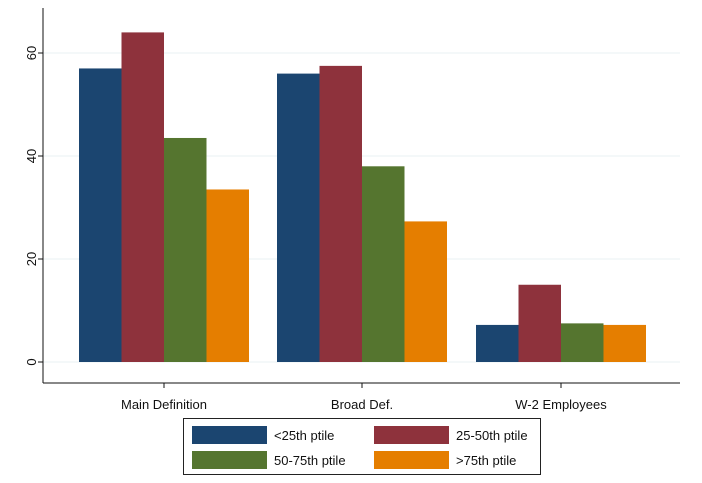 Image resolution: width=702 pixels, height=483 pixels. I want to click on x-tick-label: Broad Def., so click(362, 404).